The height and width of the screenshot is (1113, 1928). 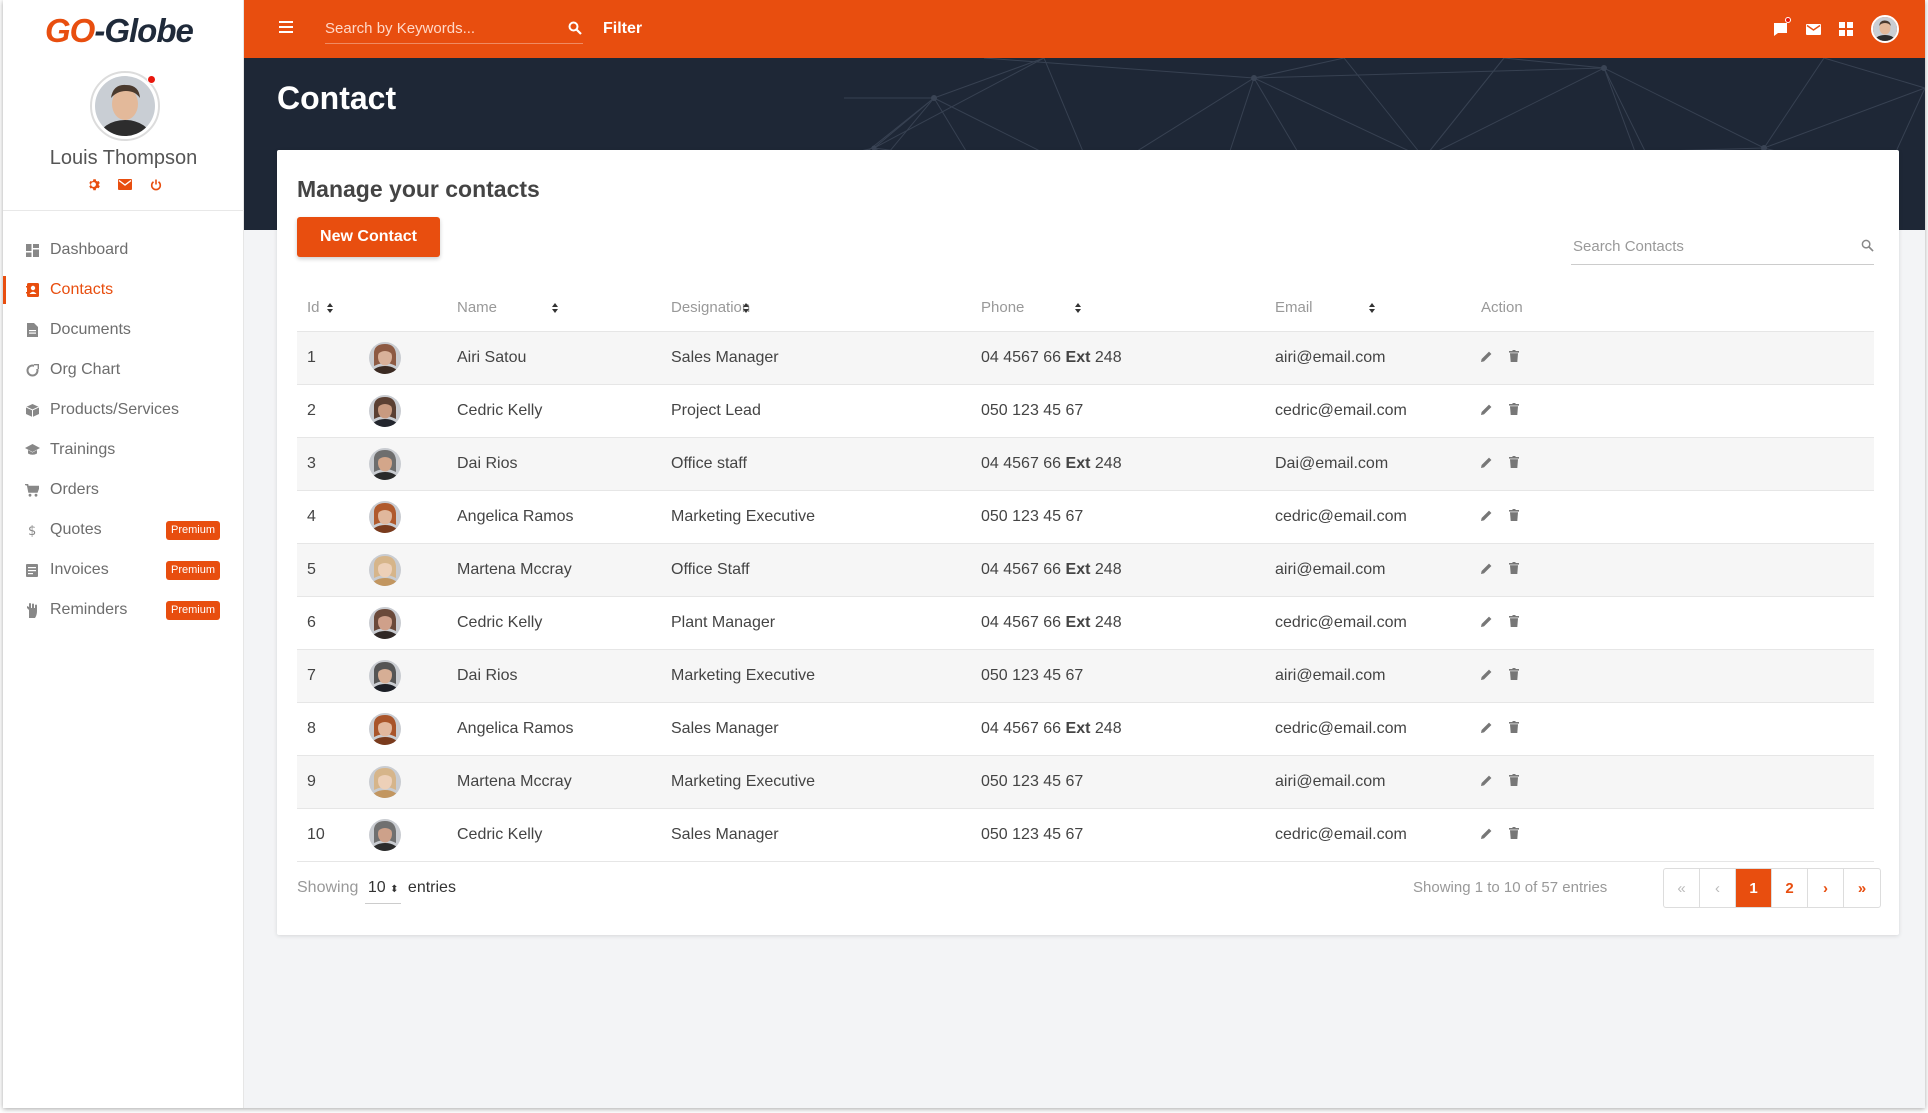 What do you see at coordinates (1118, 308) in the screenshot?
I see `column-header-phone: Phone` at bounding box center [1118, 308].